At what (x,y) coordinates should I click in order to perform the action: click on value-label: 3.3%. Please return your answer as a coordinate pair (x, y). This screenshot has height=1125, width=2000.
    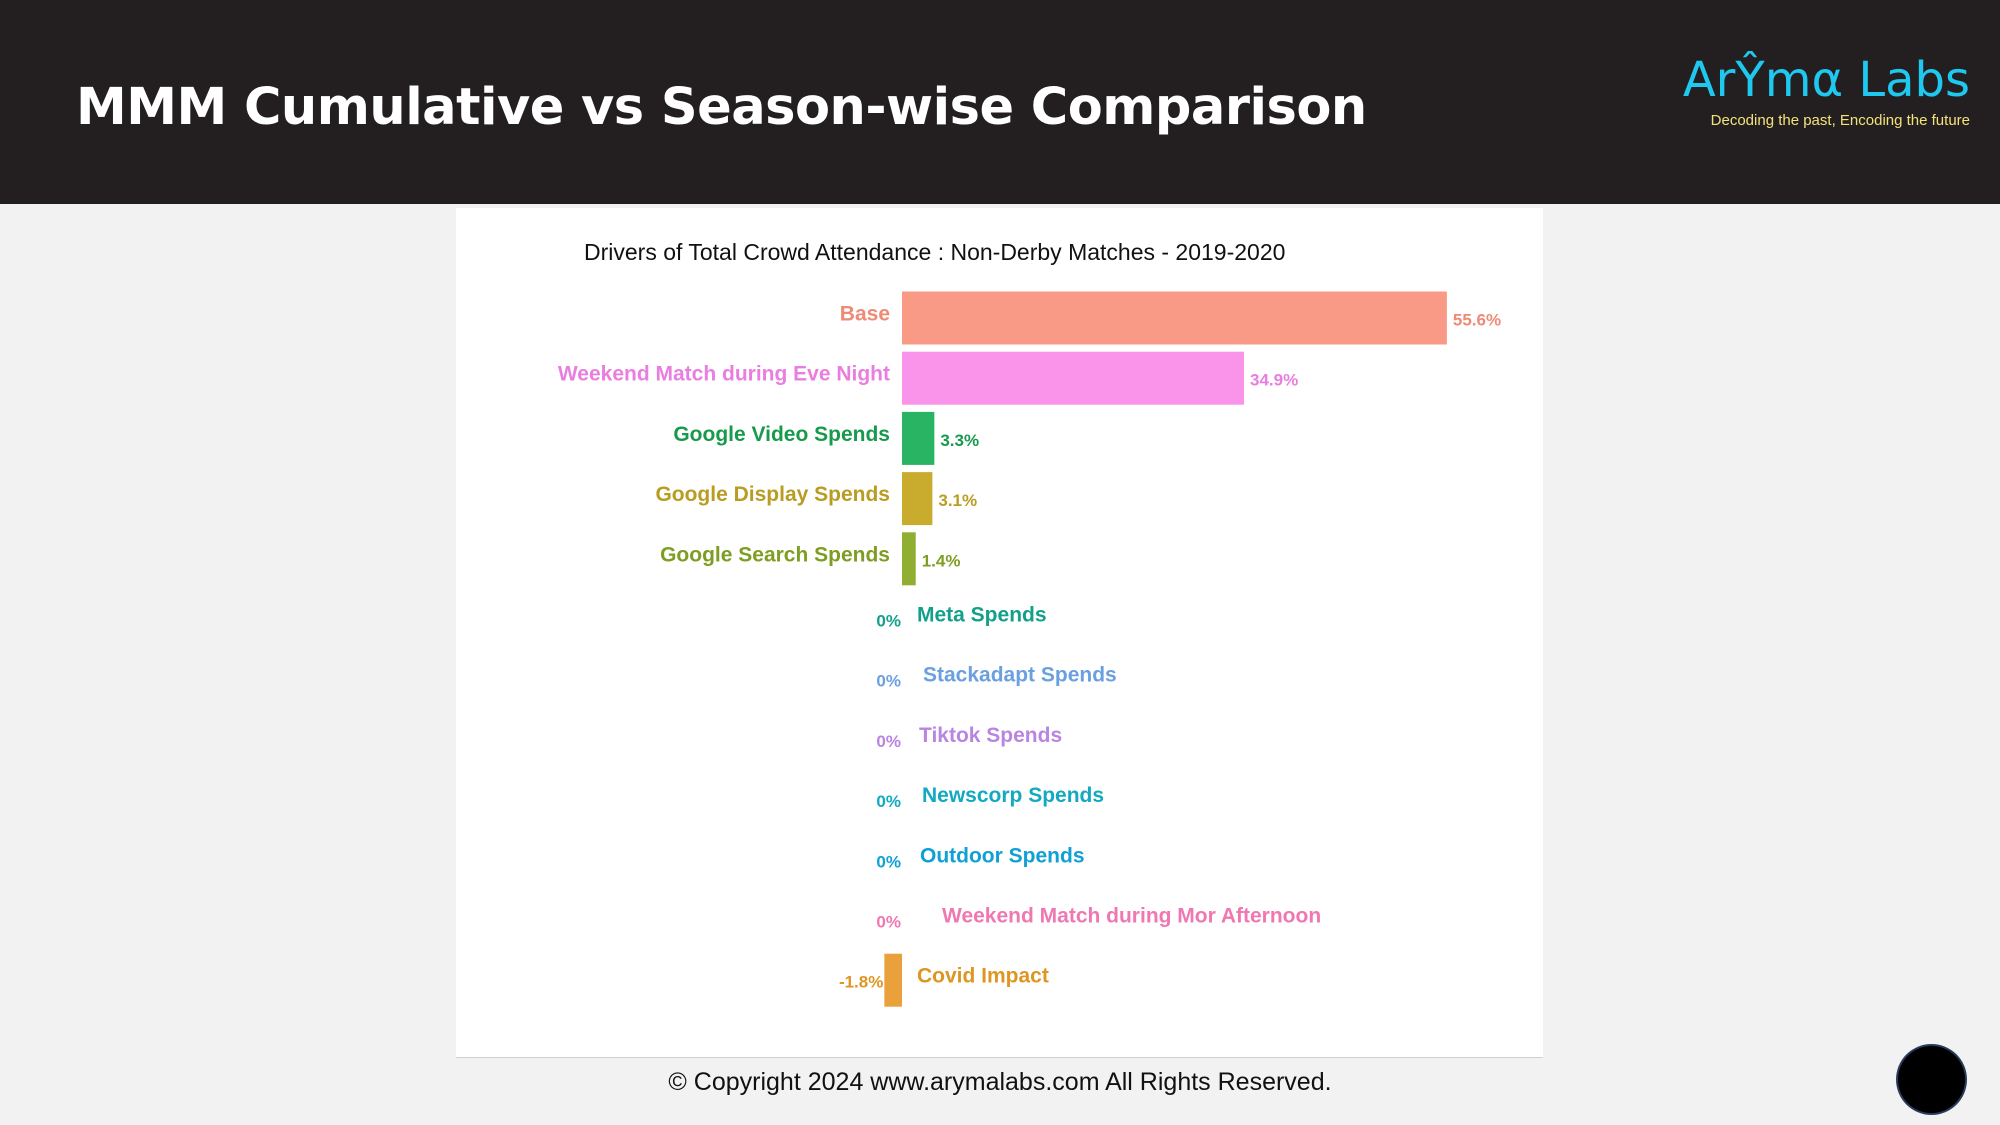
    Looking at the image, I should click on (959, 440).